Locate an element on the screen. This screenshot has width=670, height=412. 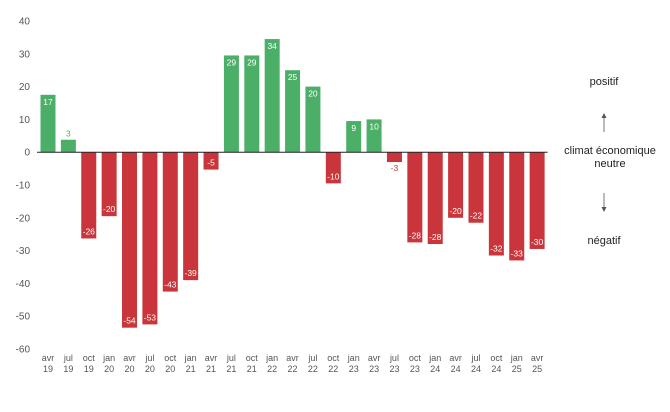
annotation-neutral-line2: neutre is located at coordinates (609, 164).